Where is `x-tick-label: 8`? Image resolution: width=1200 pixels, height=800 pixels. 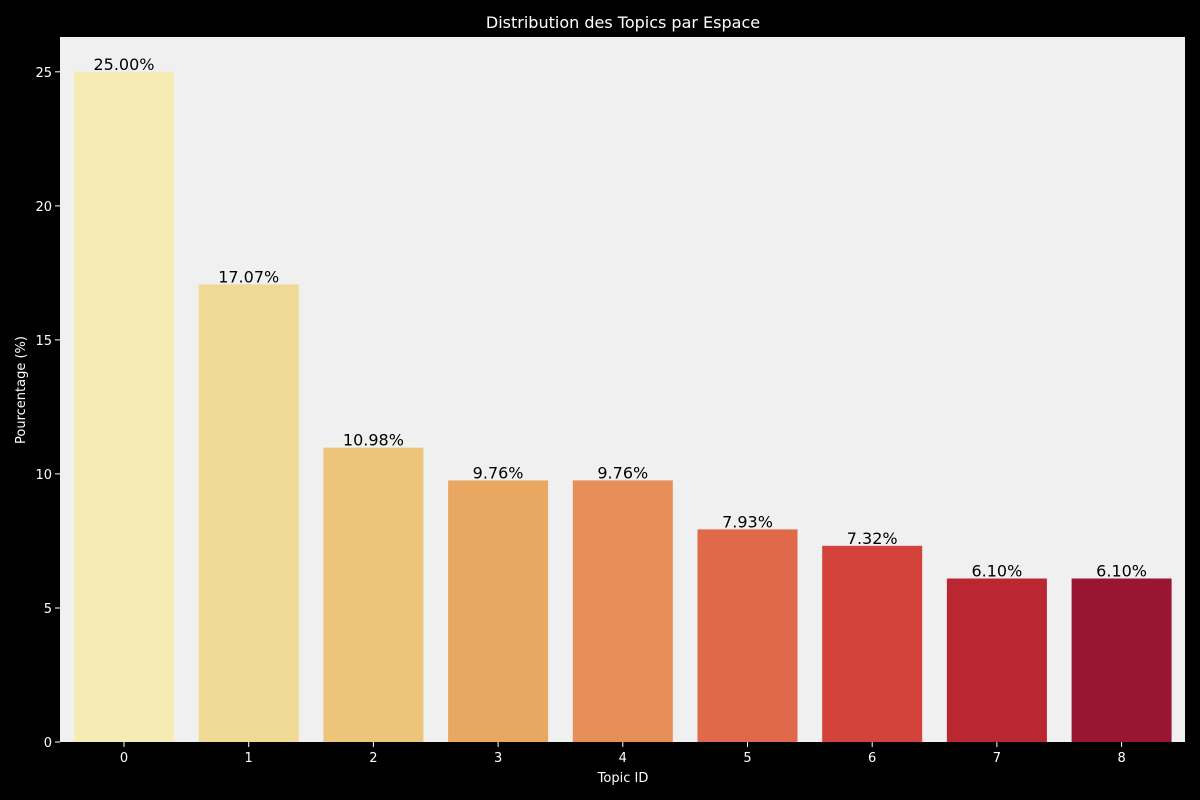 x-tick-label: 8 is located at coordinates (1121, 758).